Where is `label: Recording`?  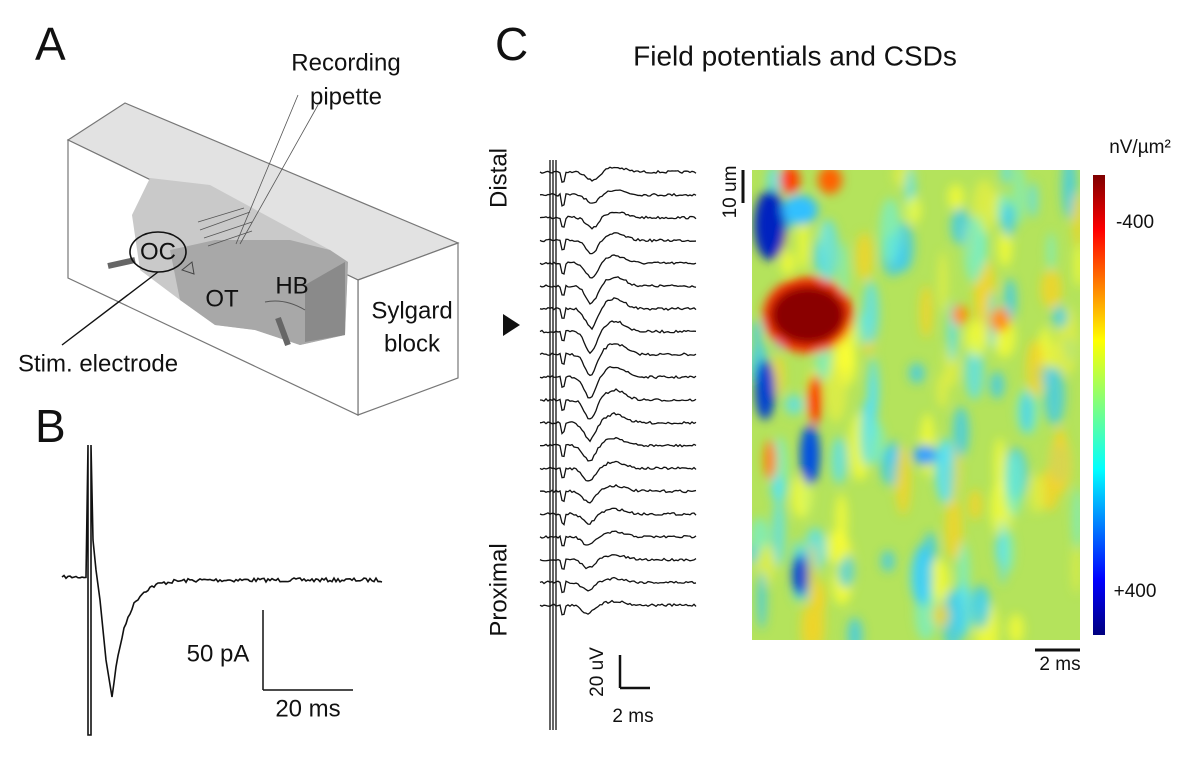
label: Recording is located at coordinates (345, 62).